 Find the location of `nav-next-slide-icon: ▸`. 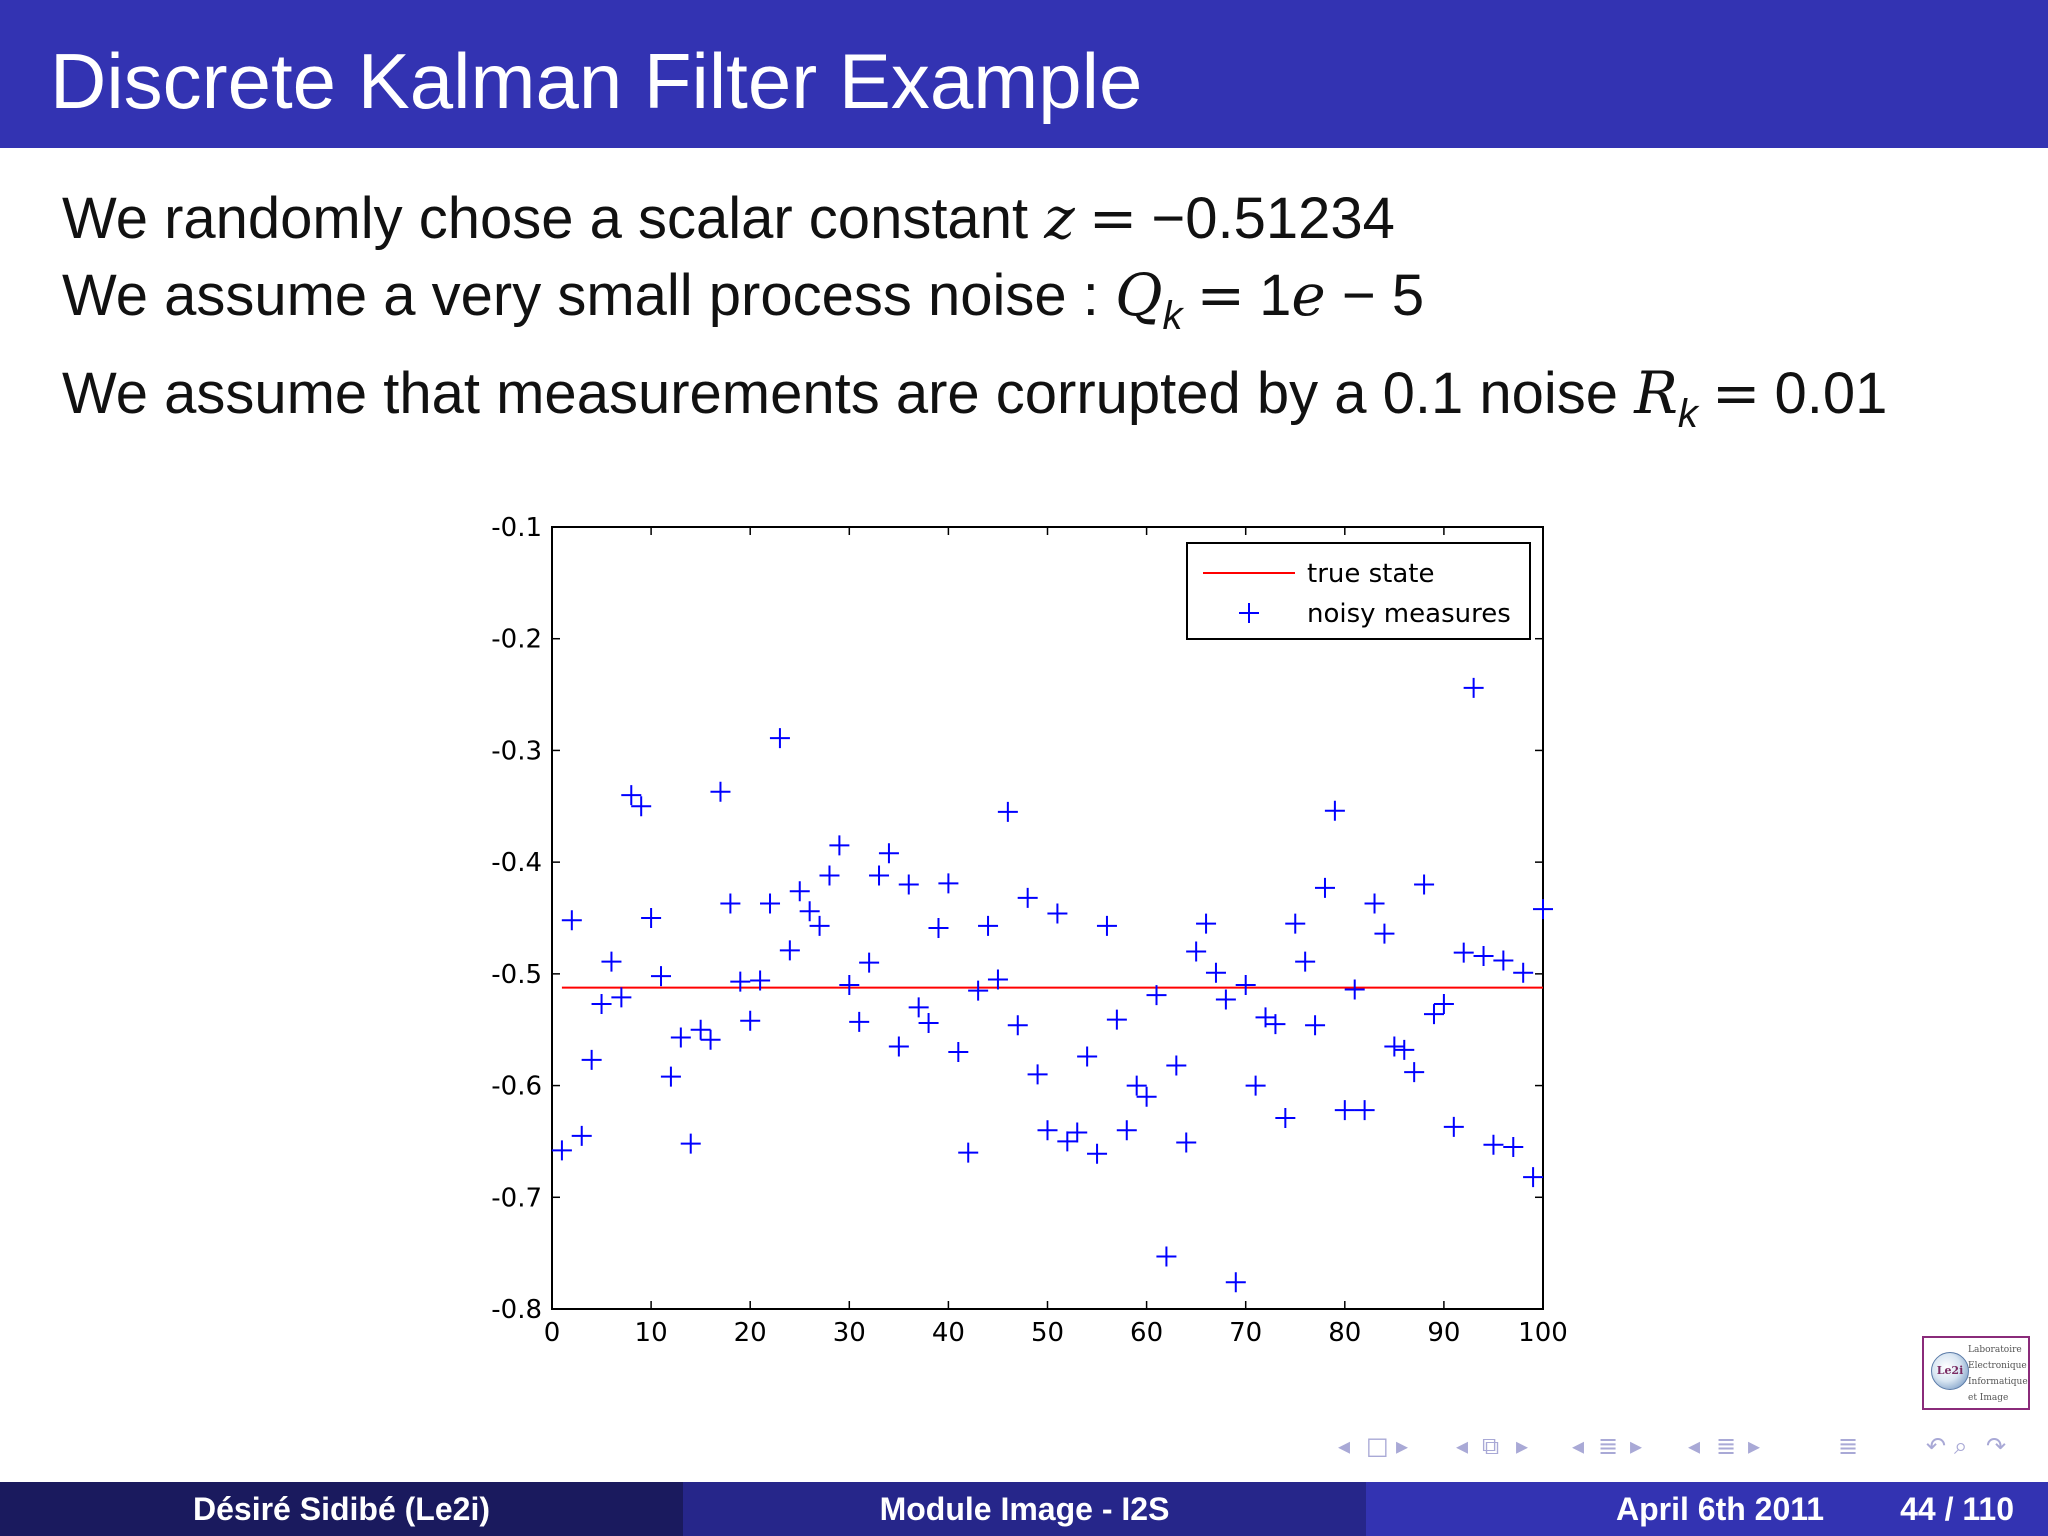

nav-next-slide-icon: ▸ is located at coordinates (1754, 1446).